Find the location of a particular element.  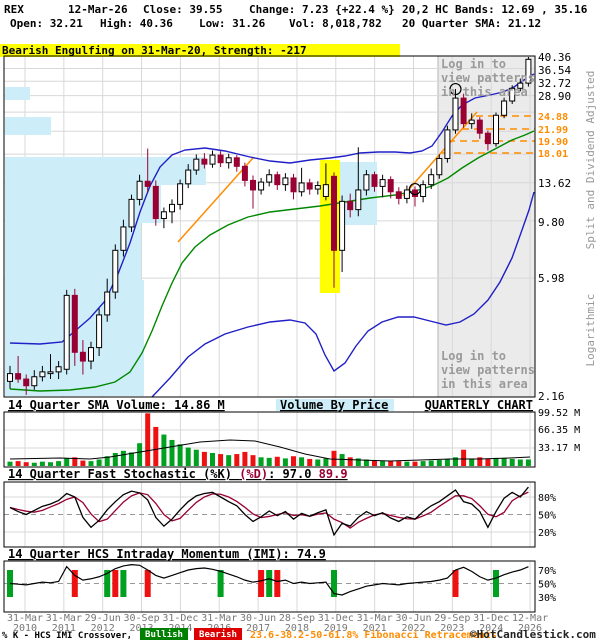

x-axis-tick-date: 28-Sep is located at coordinates (297, 618).